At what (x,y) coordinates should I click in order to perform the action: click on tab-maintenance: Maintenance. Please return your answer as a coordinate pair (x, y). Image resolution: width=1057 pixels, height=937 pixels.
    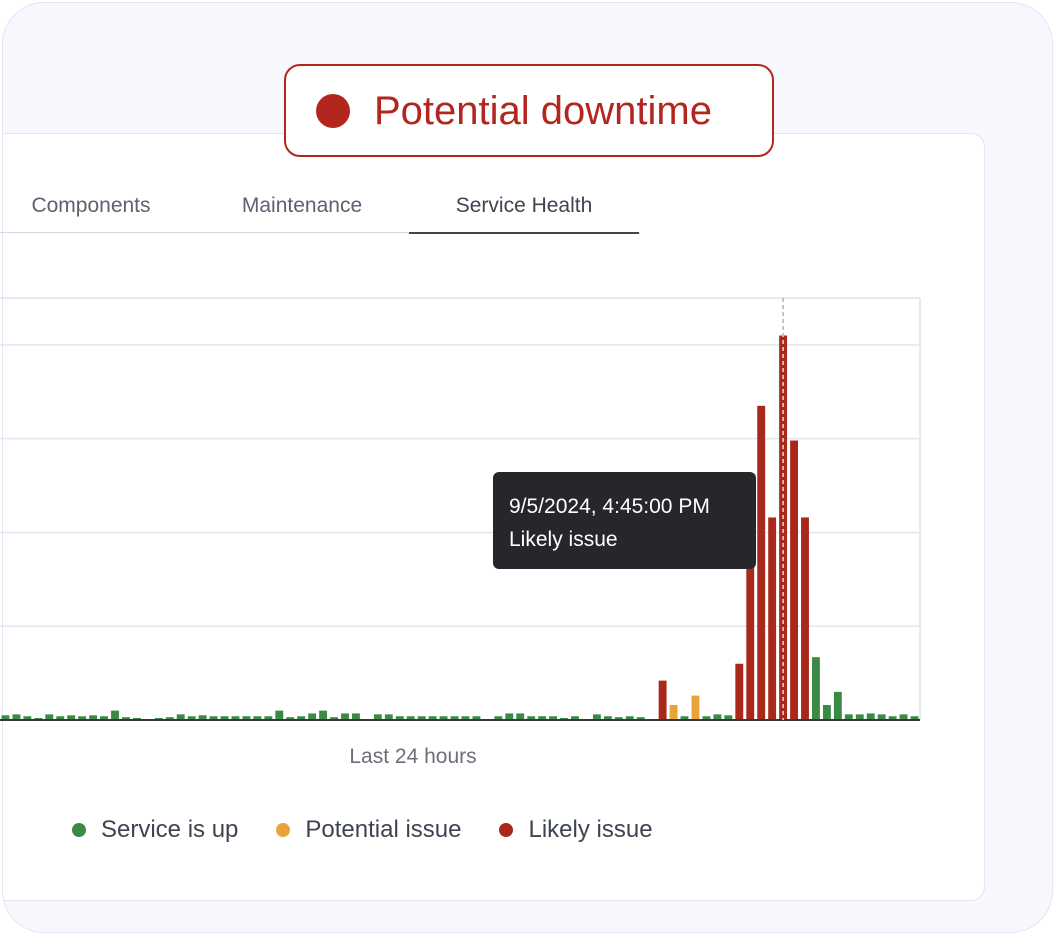
    Looking at the image, I should click on (302, 205).